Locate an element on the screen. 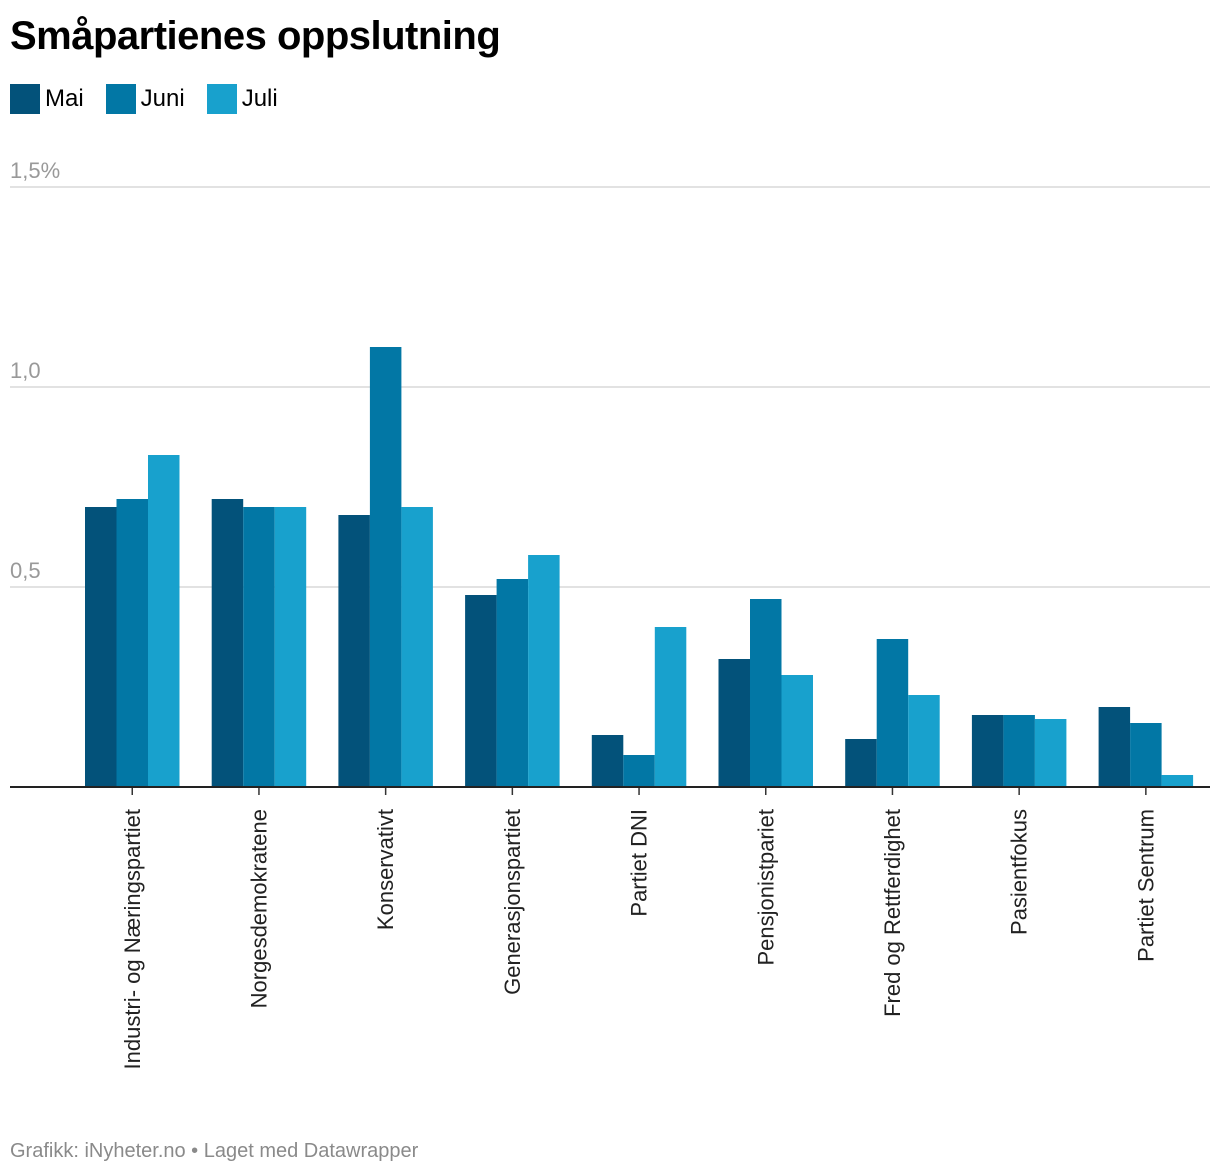  legend-label-juli: Juli is located at coordinates (259, 98).